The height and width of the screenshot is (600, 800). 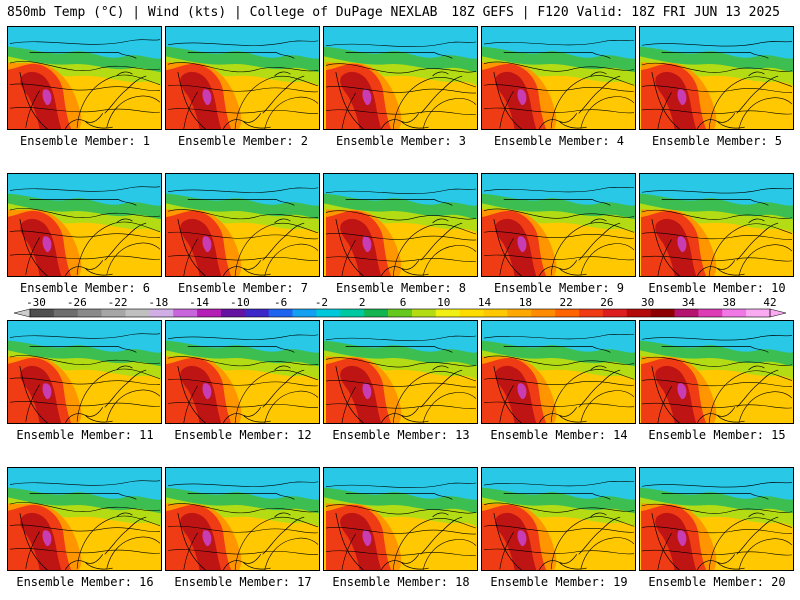 What do you see at coordinates (689, 302) in the screenshot?
I see `colorbar-tick-label: 34` at bounding box center [689, 302].